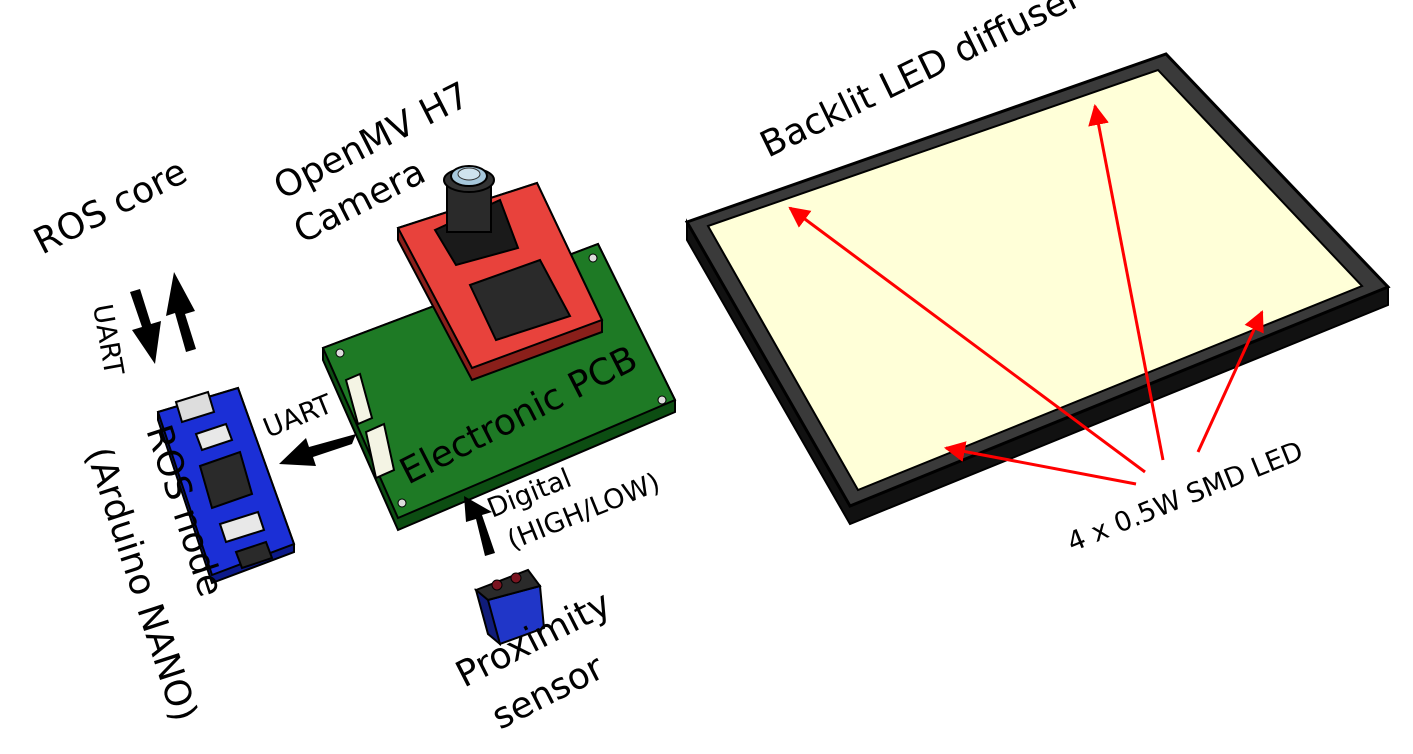 The height and width of the screenshot is (754, 1413). I want to click on openmv-camera-board, so click(500, 273).